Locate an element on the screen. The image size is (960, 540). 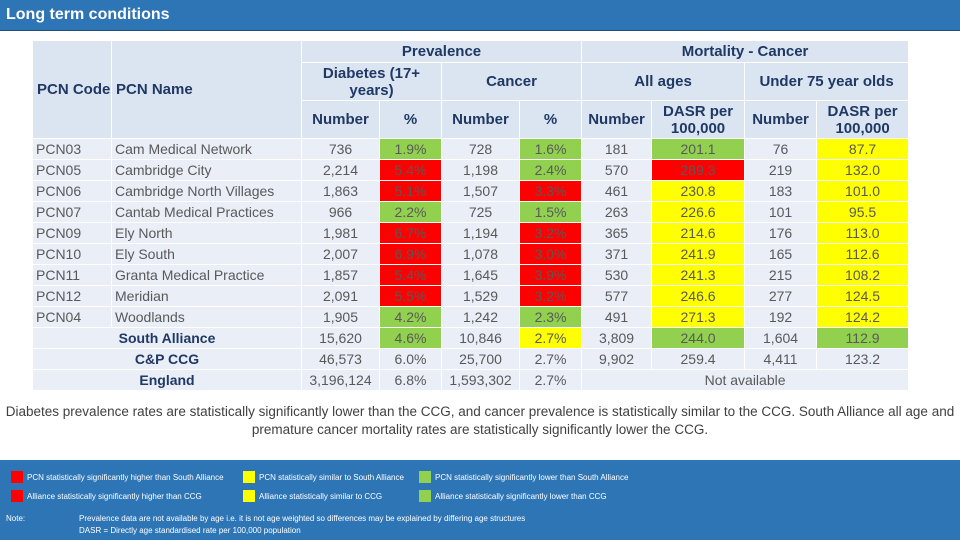
cancer-number-cell: 1,507 is located at coordinates (480, 191).